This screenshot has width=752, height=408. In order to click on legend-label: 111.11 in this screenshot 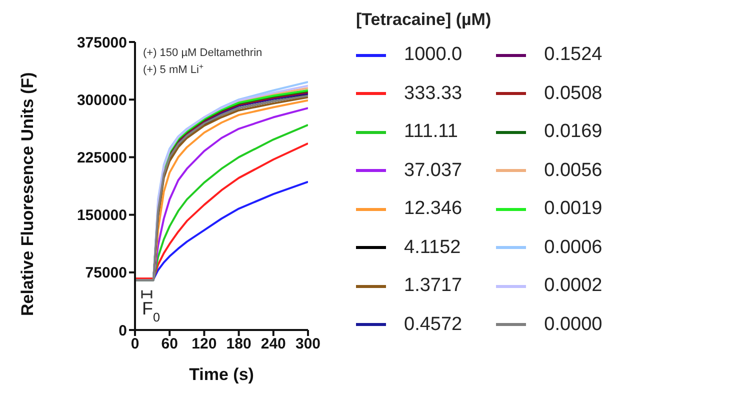, I will do `click(431, 132)`.